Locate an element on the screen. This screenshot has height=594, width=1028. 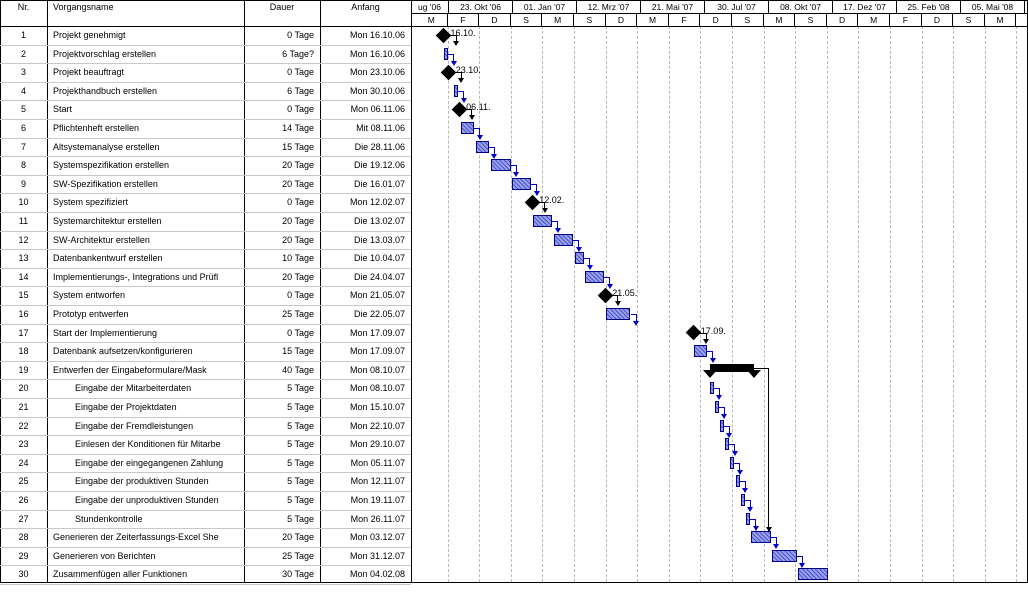
task-start: Mon 06.11.06 is located at coordinates (377, 109).